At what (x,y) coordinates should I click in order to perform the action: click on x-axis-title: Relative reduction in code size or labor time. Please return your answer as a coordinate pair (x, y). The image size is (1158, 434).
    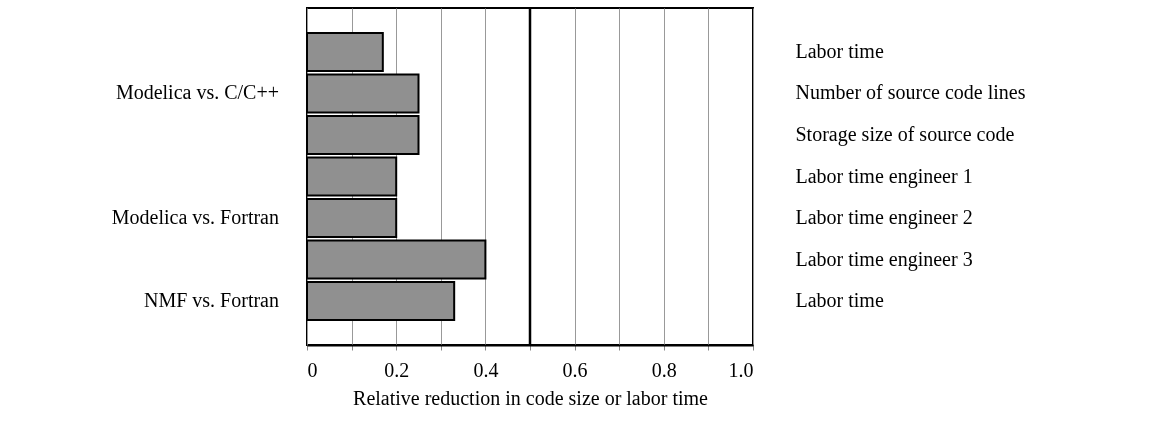
    Looking at the image, I should click on (531, 397).